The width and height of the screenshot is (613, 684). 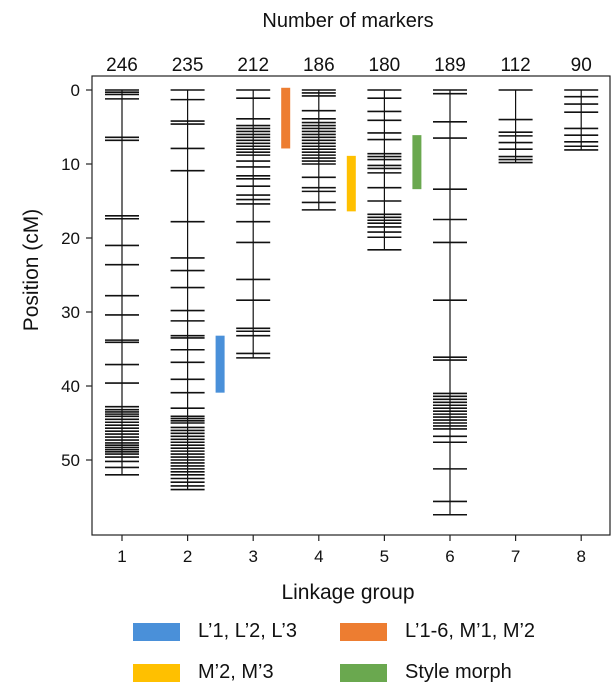 I want to click on x-tick-label: 1, so click(x=121, y=556).